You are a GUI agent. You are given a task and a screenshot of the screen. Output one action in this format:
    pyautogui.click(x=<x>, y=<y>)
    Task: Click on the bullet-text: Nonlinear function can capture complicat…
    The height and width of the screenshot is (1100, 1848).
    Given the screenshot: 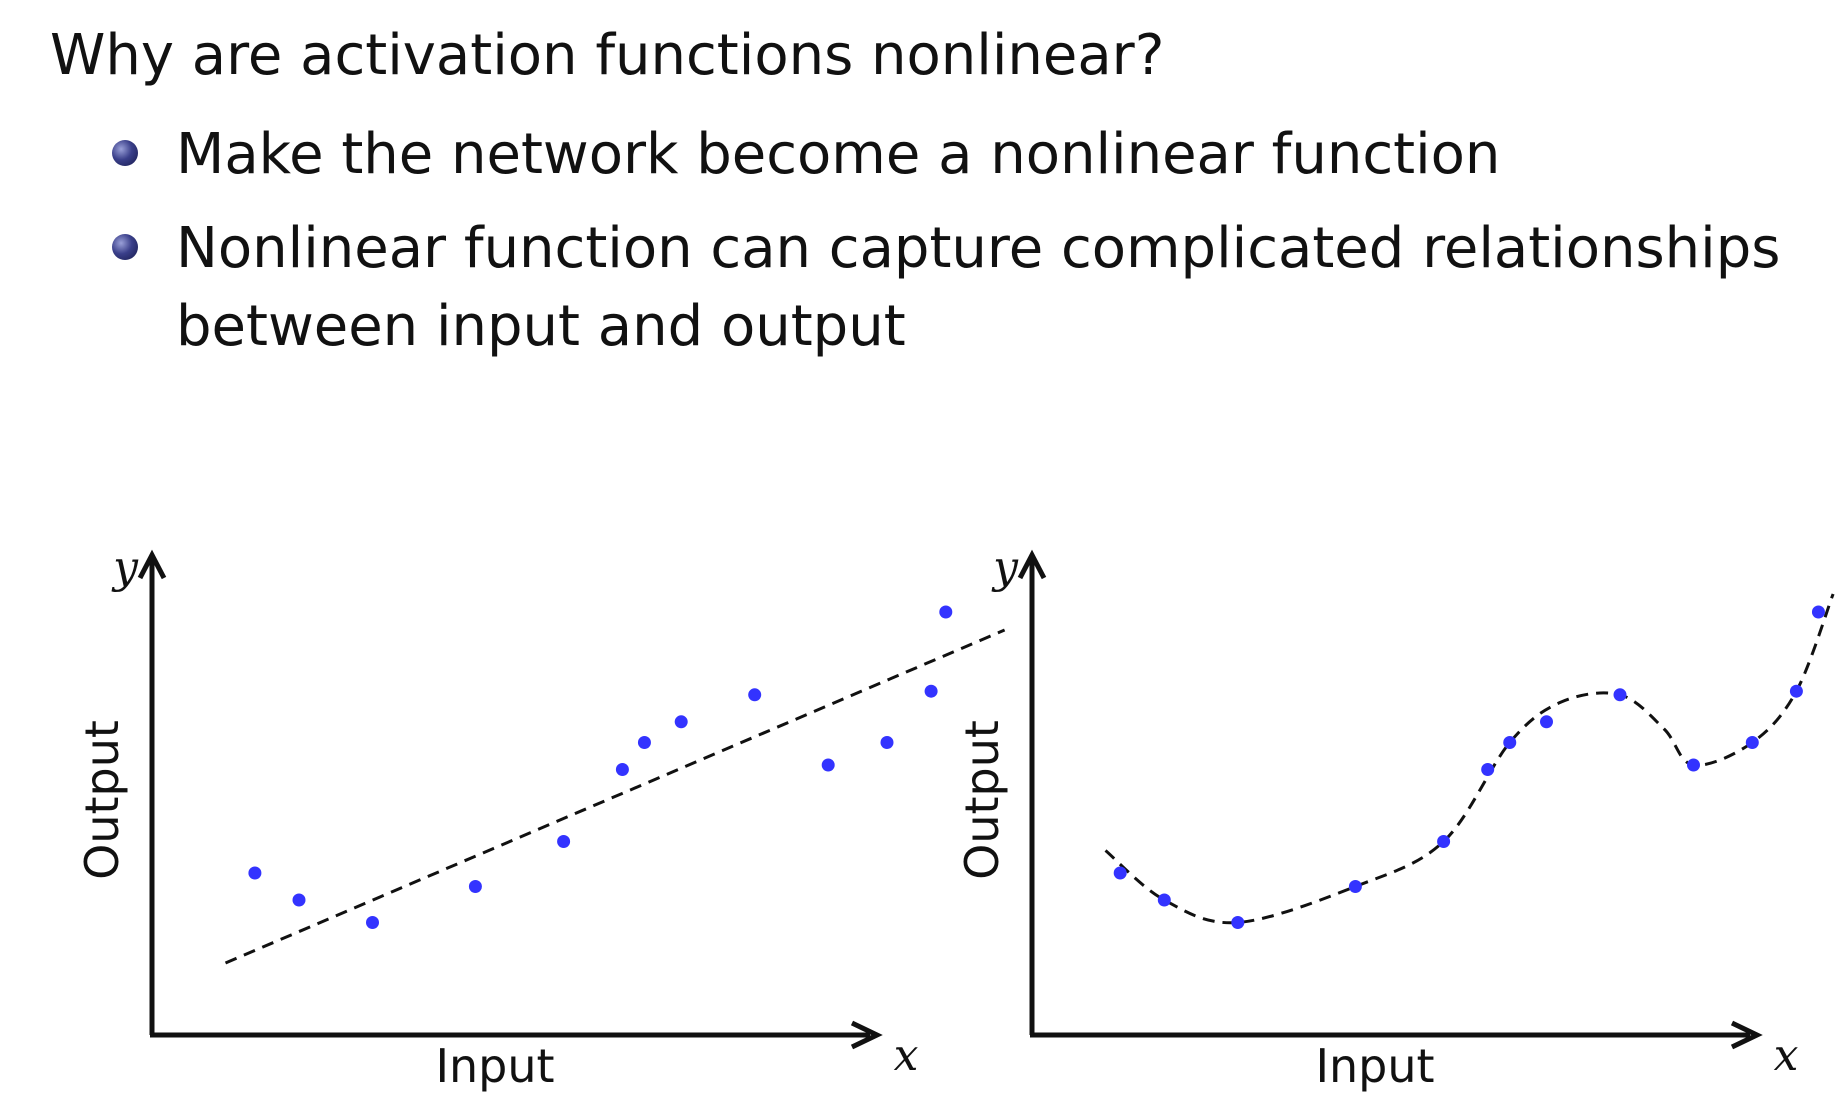 What is the action you would take?
    pyautogui.click(x=978, y=288)
    